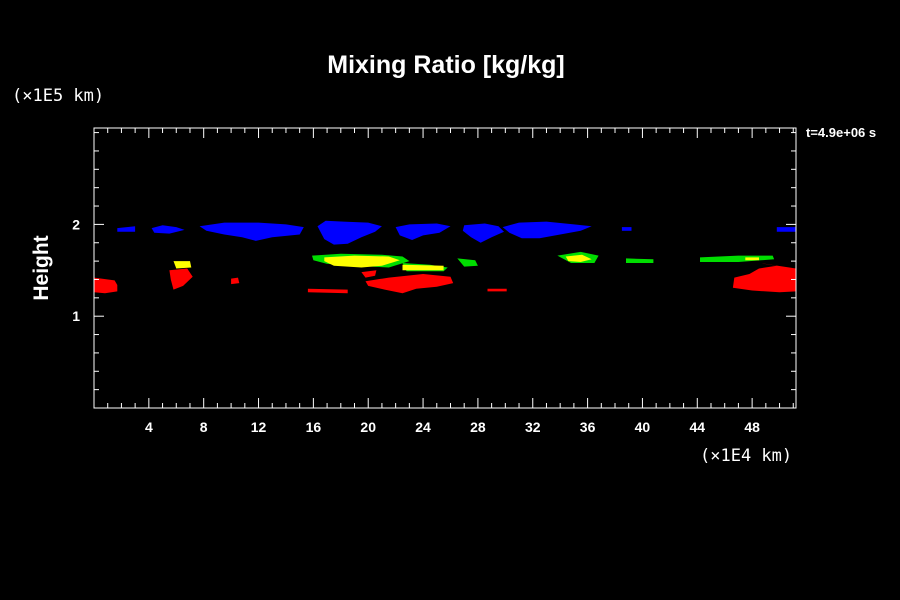 The width and height of the screenshot is (900, 600). I want to click on x-tick-label: 44, so click(697, 427).